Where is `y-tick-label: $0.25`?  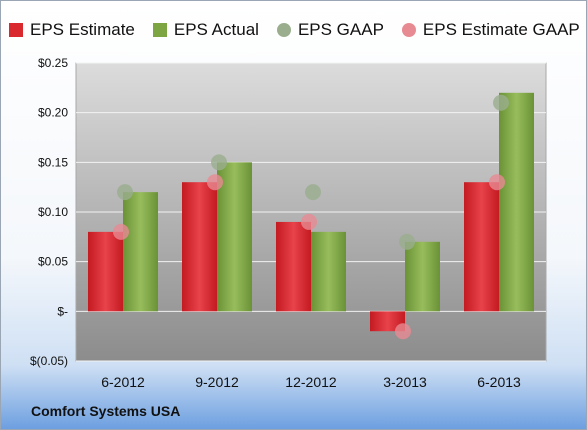 y-tick-label: $0.25 is located at coordinates (53, 63).